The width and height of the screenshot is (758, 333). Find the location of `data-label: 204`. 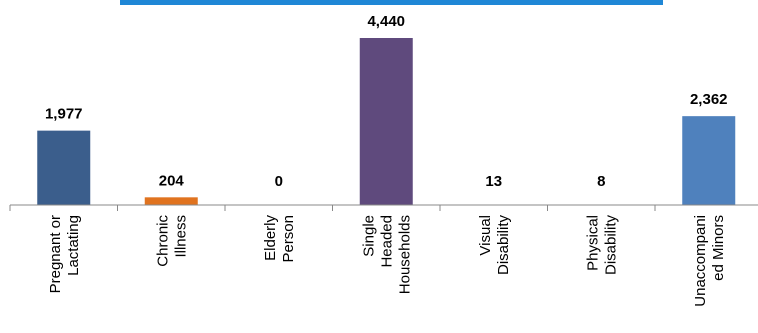

data-label: 204 is located at coordinates (172, 180).